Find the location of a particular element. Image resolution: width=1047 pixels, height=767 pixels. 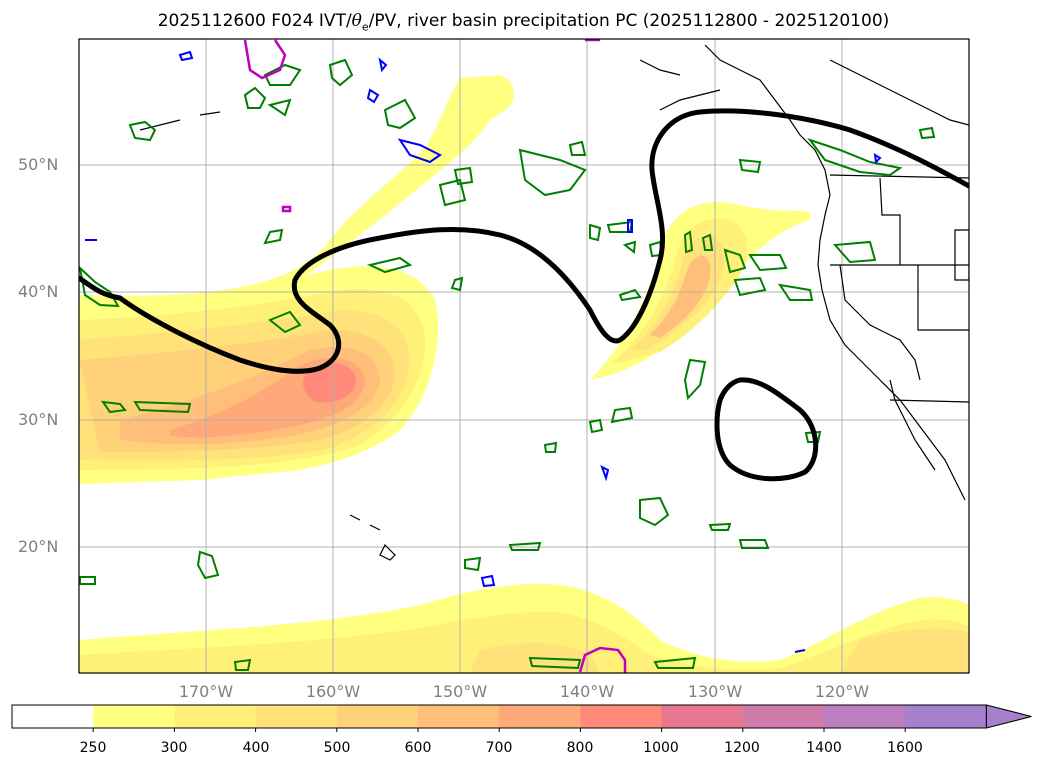

lon-label-170w: 170°W is located at coordinates (206, 691).